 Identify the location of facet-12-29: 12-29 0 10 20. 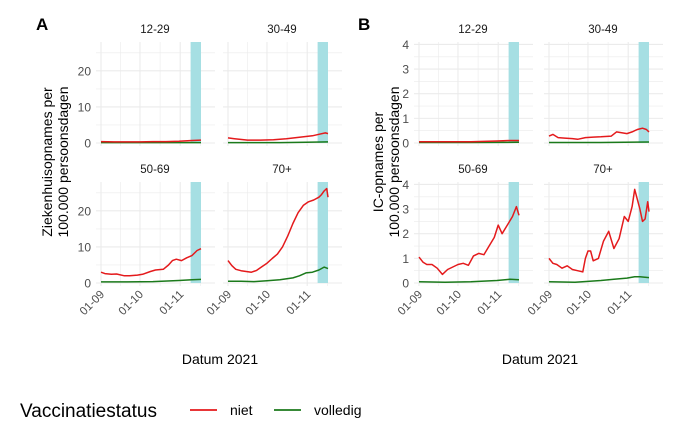
(146, 87).